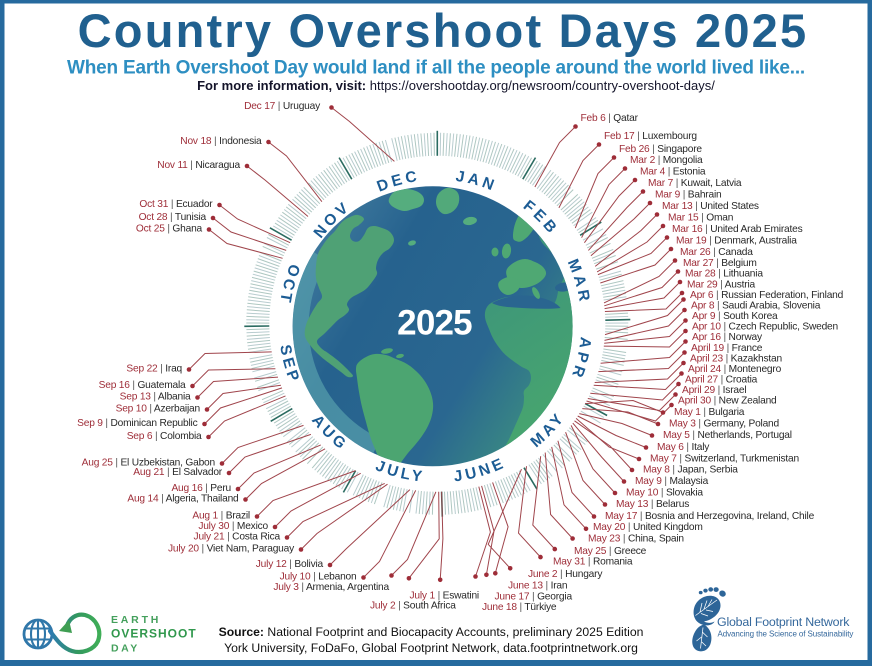  Describe the element at coordinates (148, 463) in the screenshot. I see `svg-text: Aug 25 | El Uzbekistan, Gabon` at that location.